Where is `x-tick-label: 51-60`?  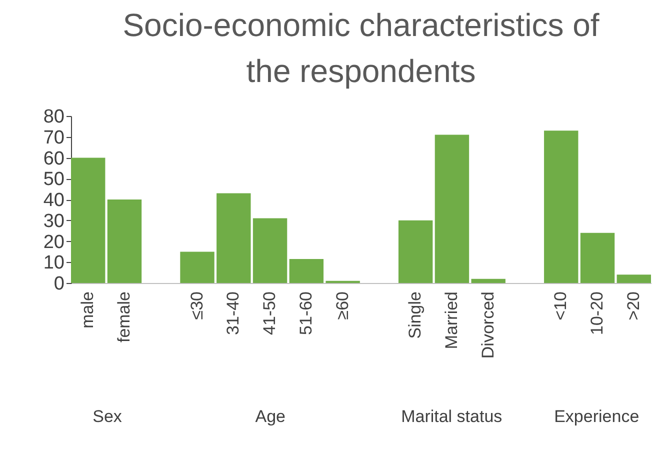 x-tick-label: 51-60 is located at coordinates (306, 313).